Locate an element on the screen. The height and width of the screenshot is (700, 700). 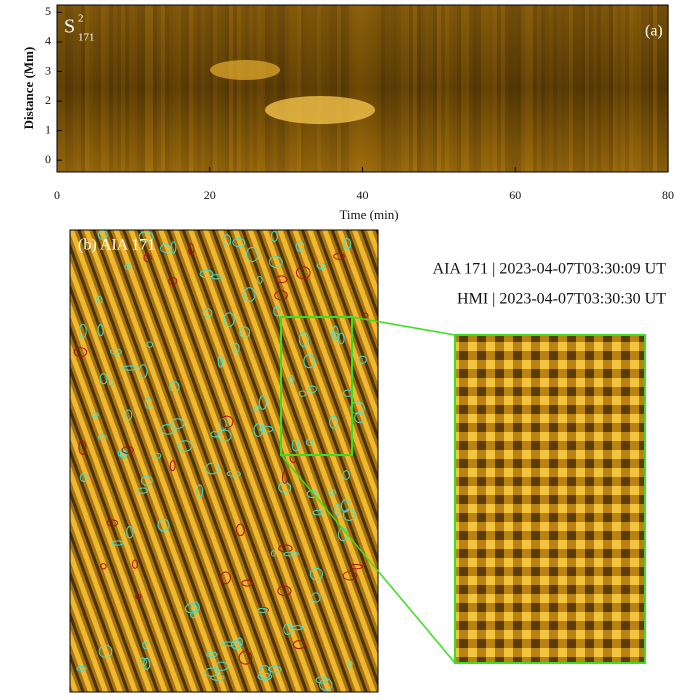
y-tick-label: 1 is located at coordinates (48, 129).